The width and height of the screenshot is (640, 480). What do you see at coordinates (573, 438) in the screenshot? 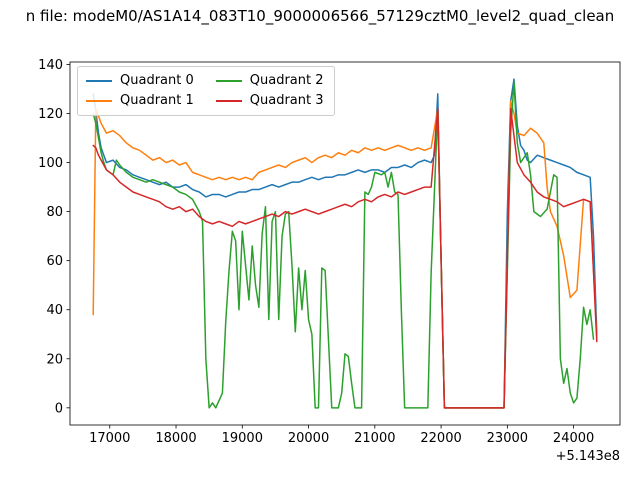
I see `x-tick-label: 24000` at bounding box center [573, 438].